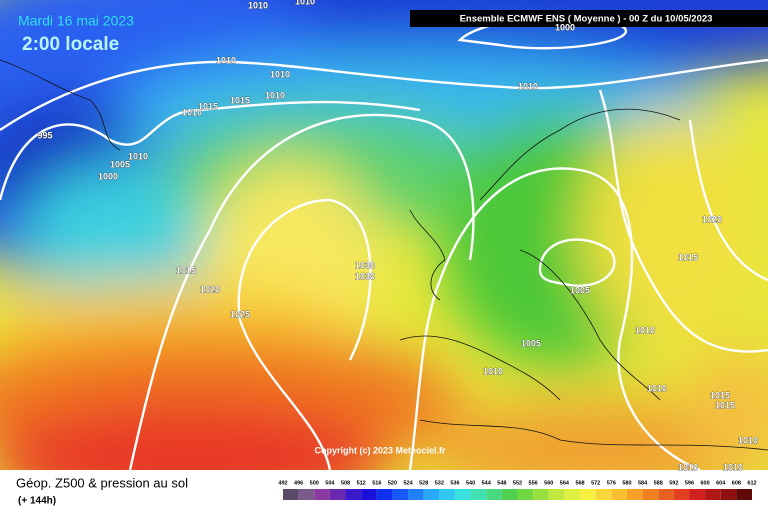 This screenshot has width=768, height=517. What do you see at coordinates (595, 483) in the screenshot?
I see `scale-label: 572` at bounding box center [595, 483].